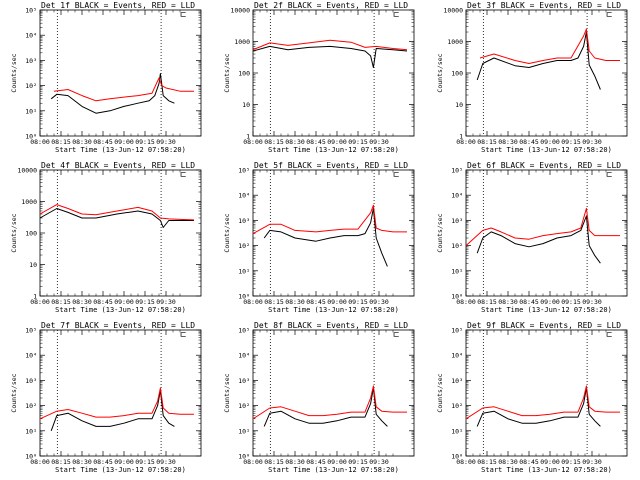 This screenshot has width=640, height=480. Describe the element at coordinates (529, 142) in the screenshot. I see `x-tick-label: 08:45` at that location.